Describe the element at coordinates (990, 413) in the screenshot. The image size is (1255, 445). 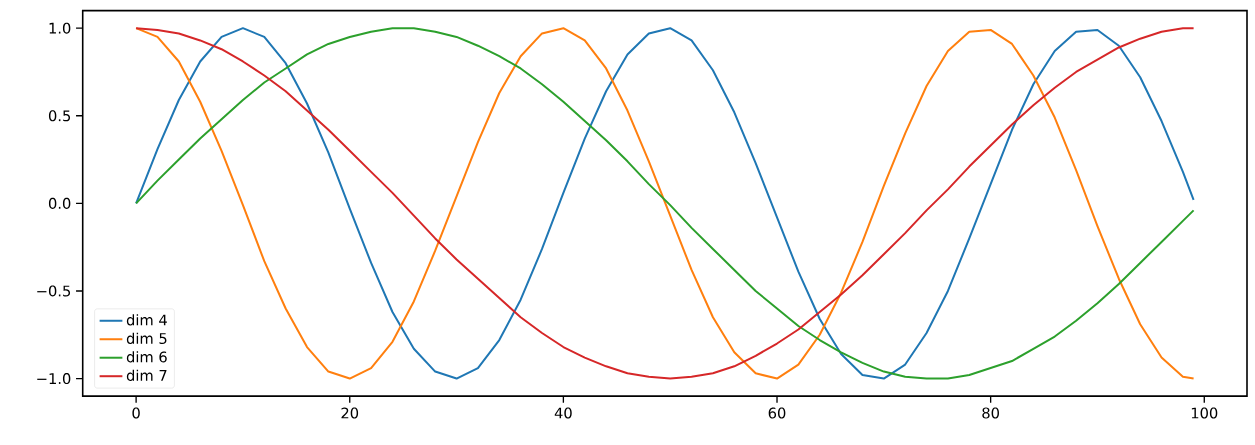
I see `x-tick-label: 80` at that location.